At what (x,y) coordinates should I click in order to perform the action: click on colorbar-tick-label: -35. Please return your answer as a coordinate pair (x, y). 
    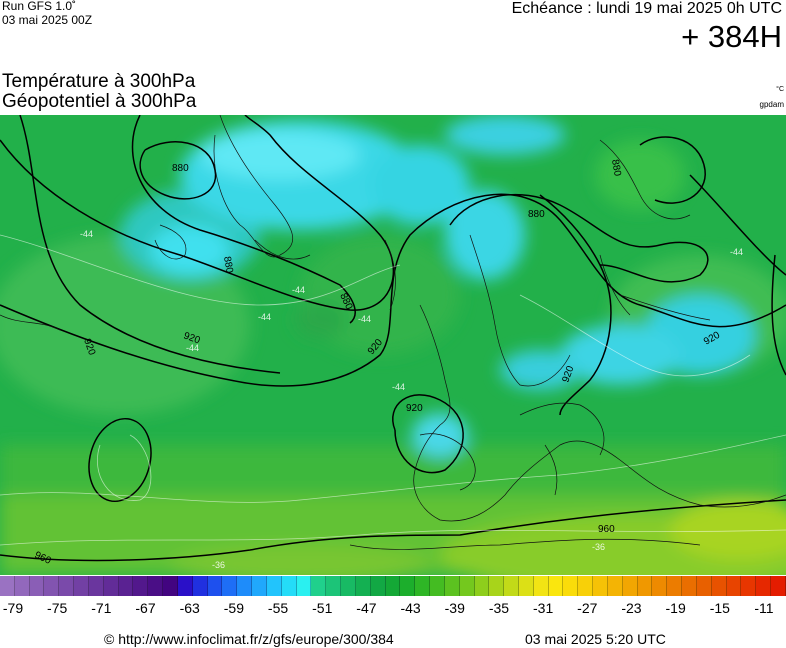
    Looking at the image, I should click on (499, 608).